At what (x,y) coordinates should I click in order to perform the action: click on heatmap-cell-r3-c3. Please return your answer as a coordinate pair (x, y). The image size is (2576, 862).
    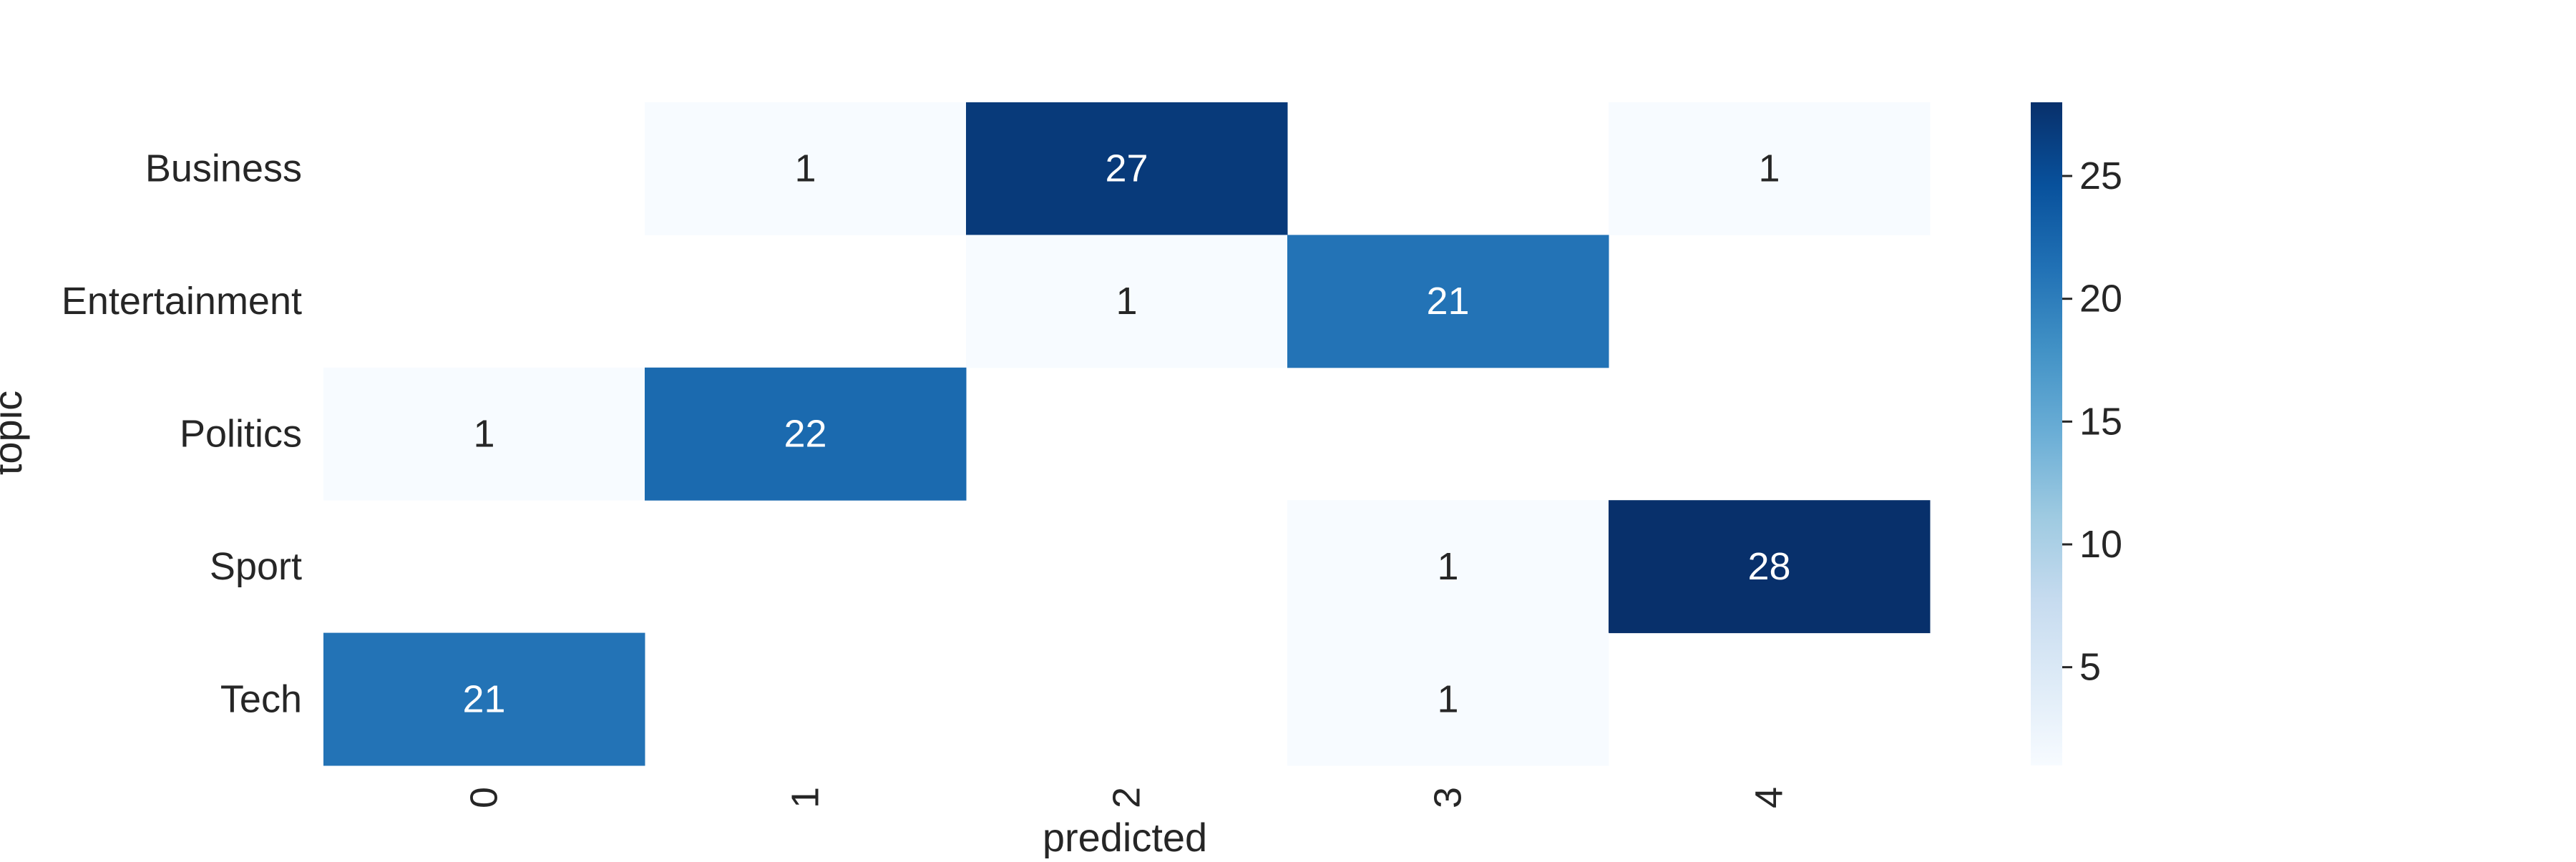
    Looking at the image, I should click on (1448, 567).